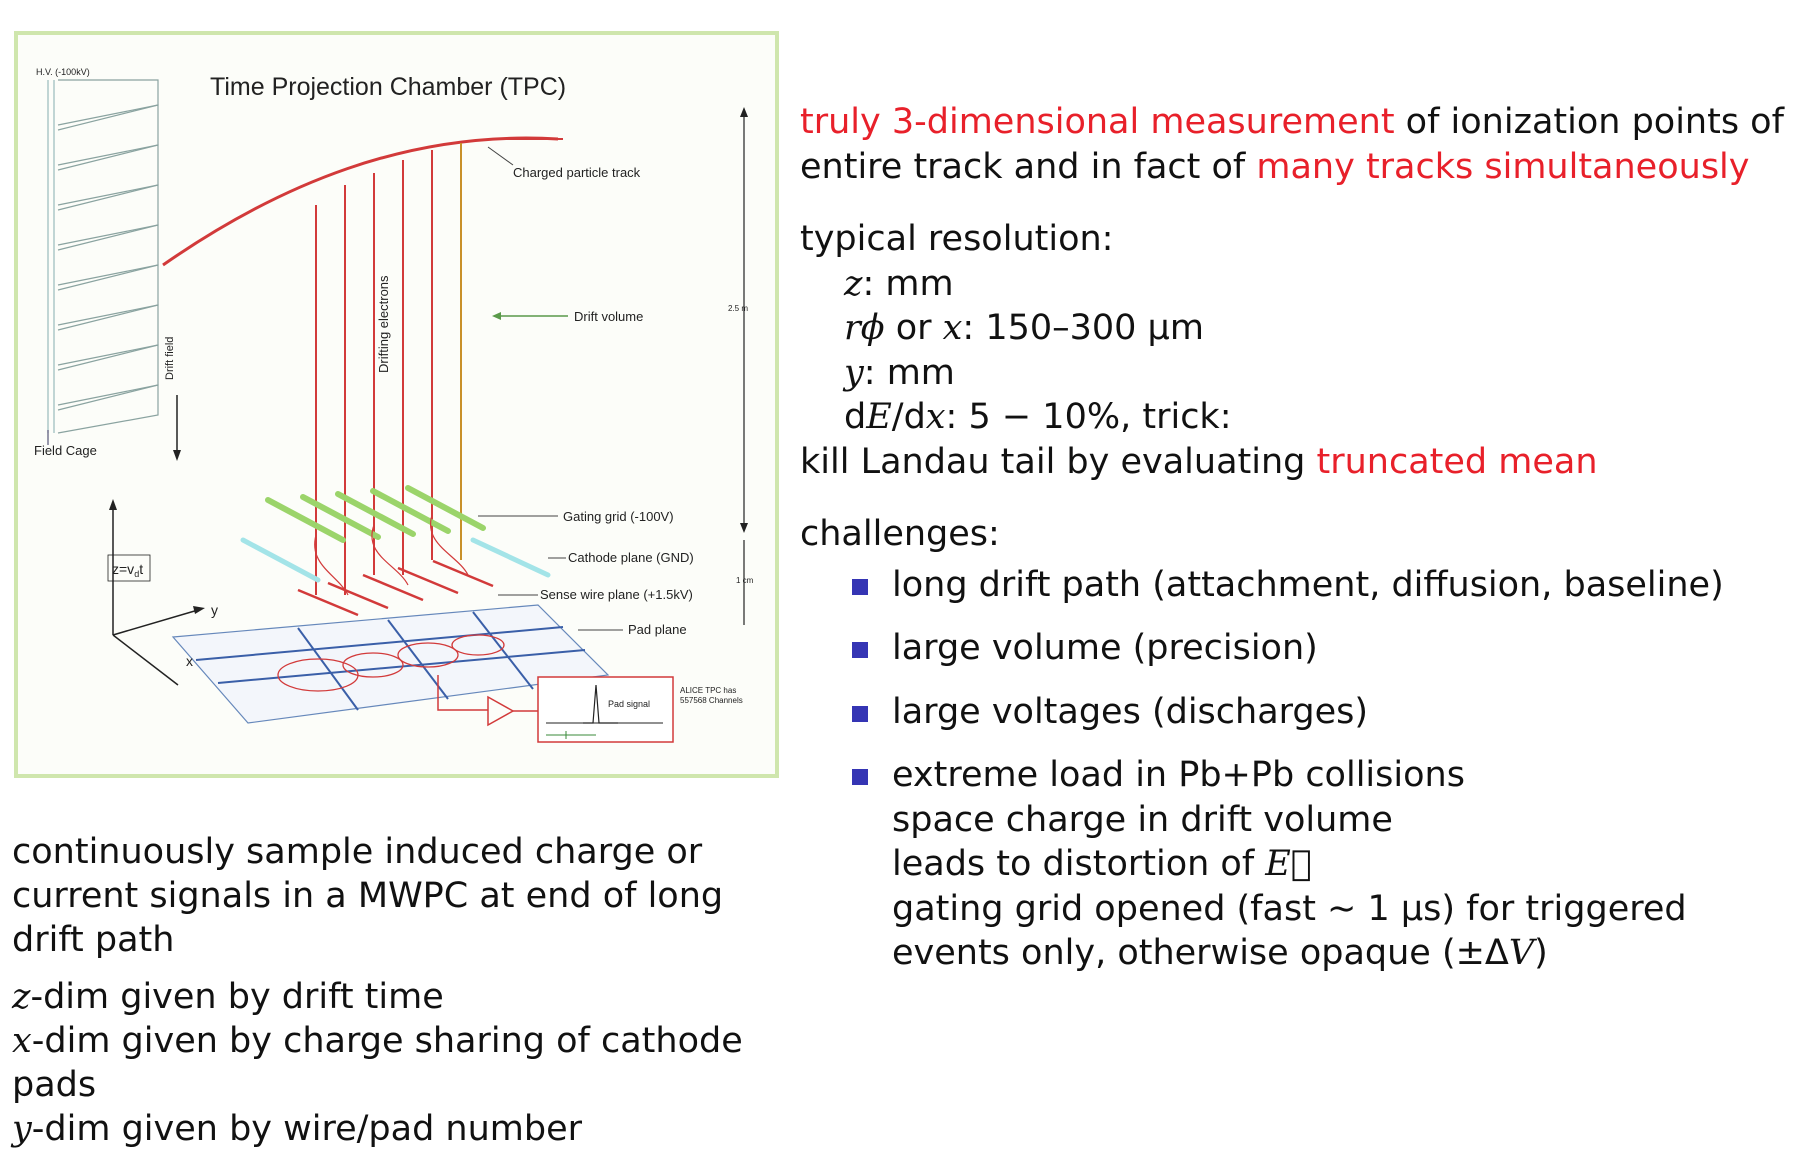 The width and height of the screenshot is (1798, 1174). Describe the element at coordinates (214, 610) in the screenshot. I see `y-axis-label: y` at that location.